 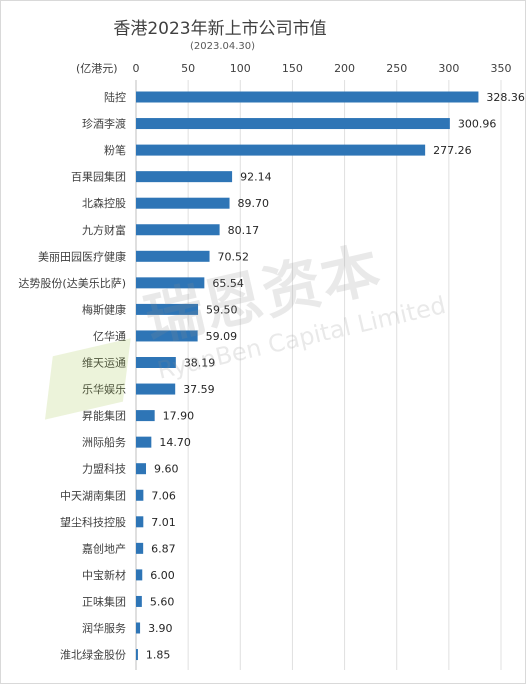 What do you see at coordinates (199, 389) in the screenshot?
I see `data-label: 37.59` at bounding box center [199, 389].